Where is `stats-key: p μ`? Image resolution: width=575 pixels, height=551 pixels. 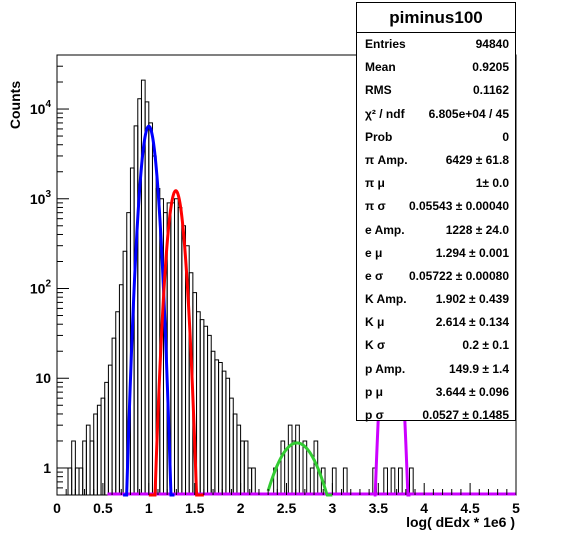 stats-key: p μ is located at coordinates (374, 391).